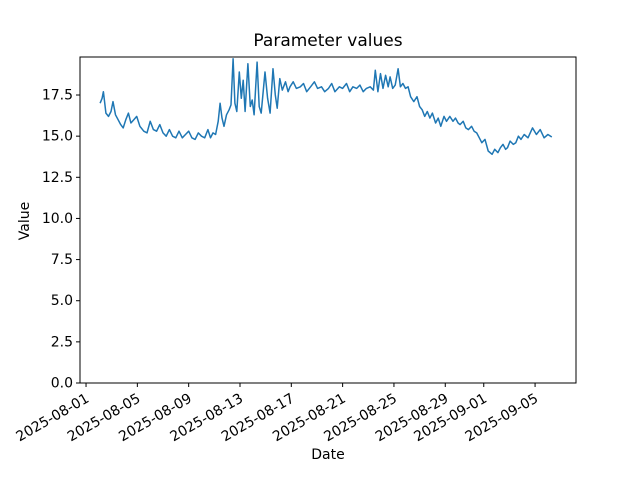 This screenshot has height=480, width=640. What do you see at coordinates (62, 342) in the screenshot?
I see `y-tick-label: 2.5` at bounding box center [62, 342].